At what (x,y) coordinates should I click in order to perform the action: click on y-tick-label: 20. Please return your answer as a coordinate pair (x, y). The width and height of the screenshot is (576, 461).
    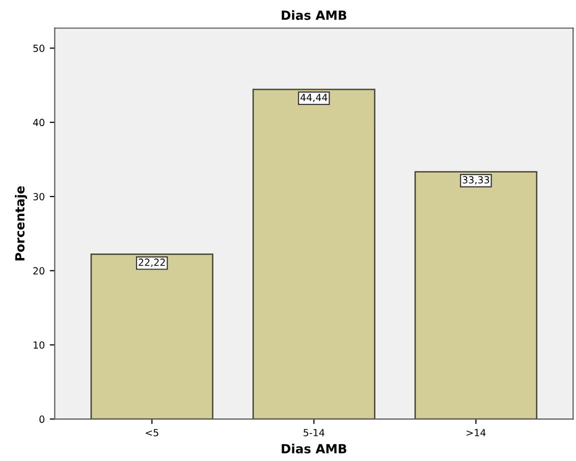
    Looking at the image, I should click on (38, 271).